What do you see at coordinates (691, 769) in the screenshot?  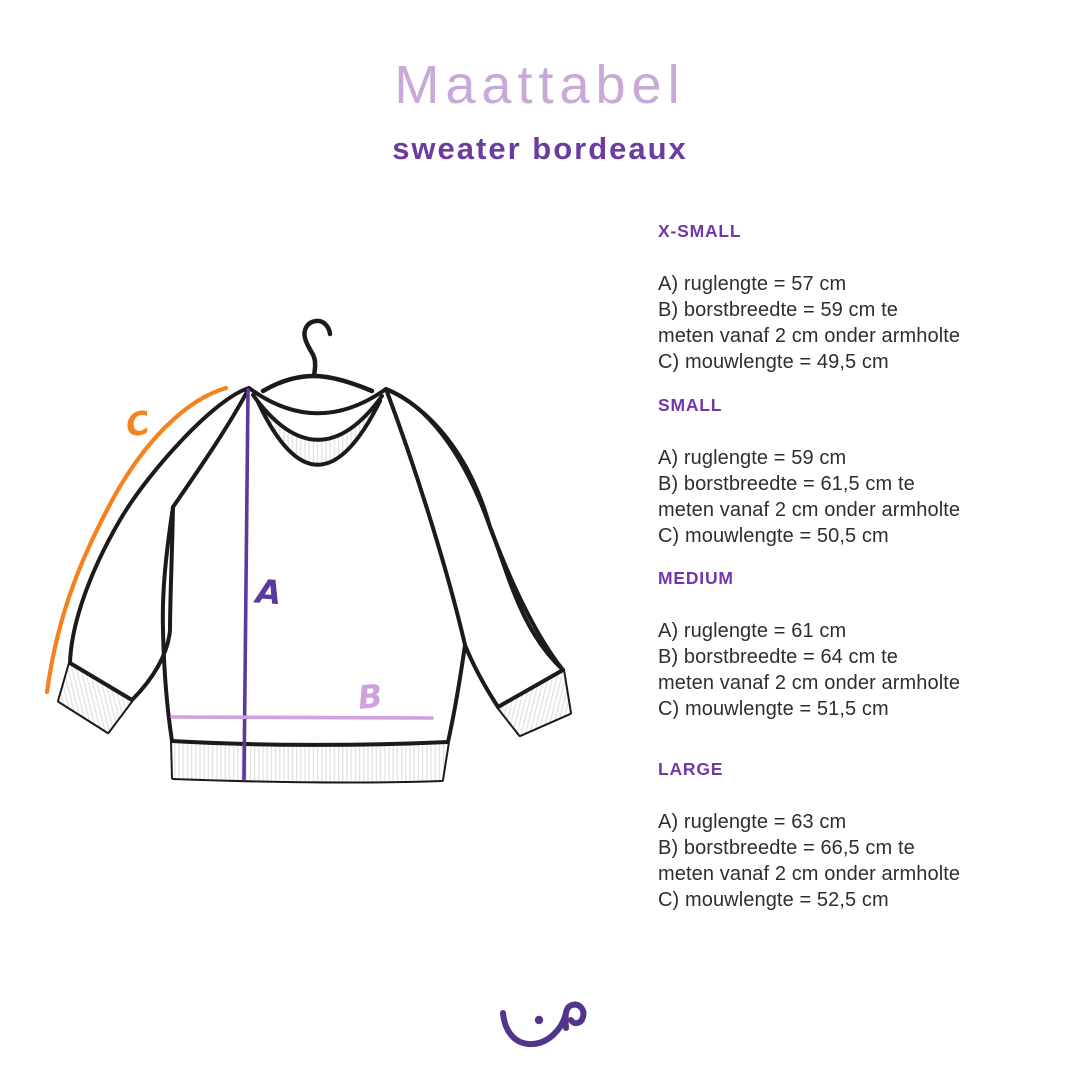 I see `size-section-title: LARGE` at bounding box center [691, 769].